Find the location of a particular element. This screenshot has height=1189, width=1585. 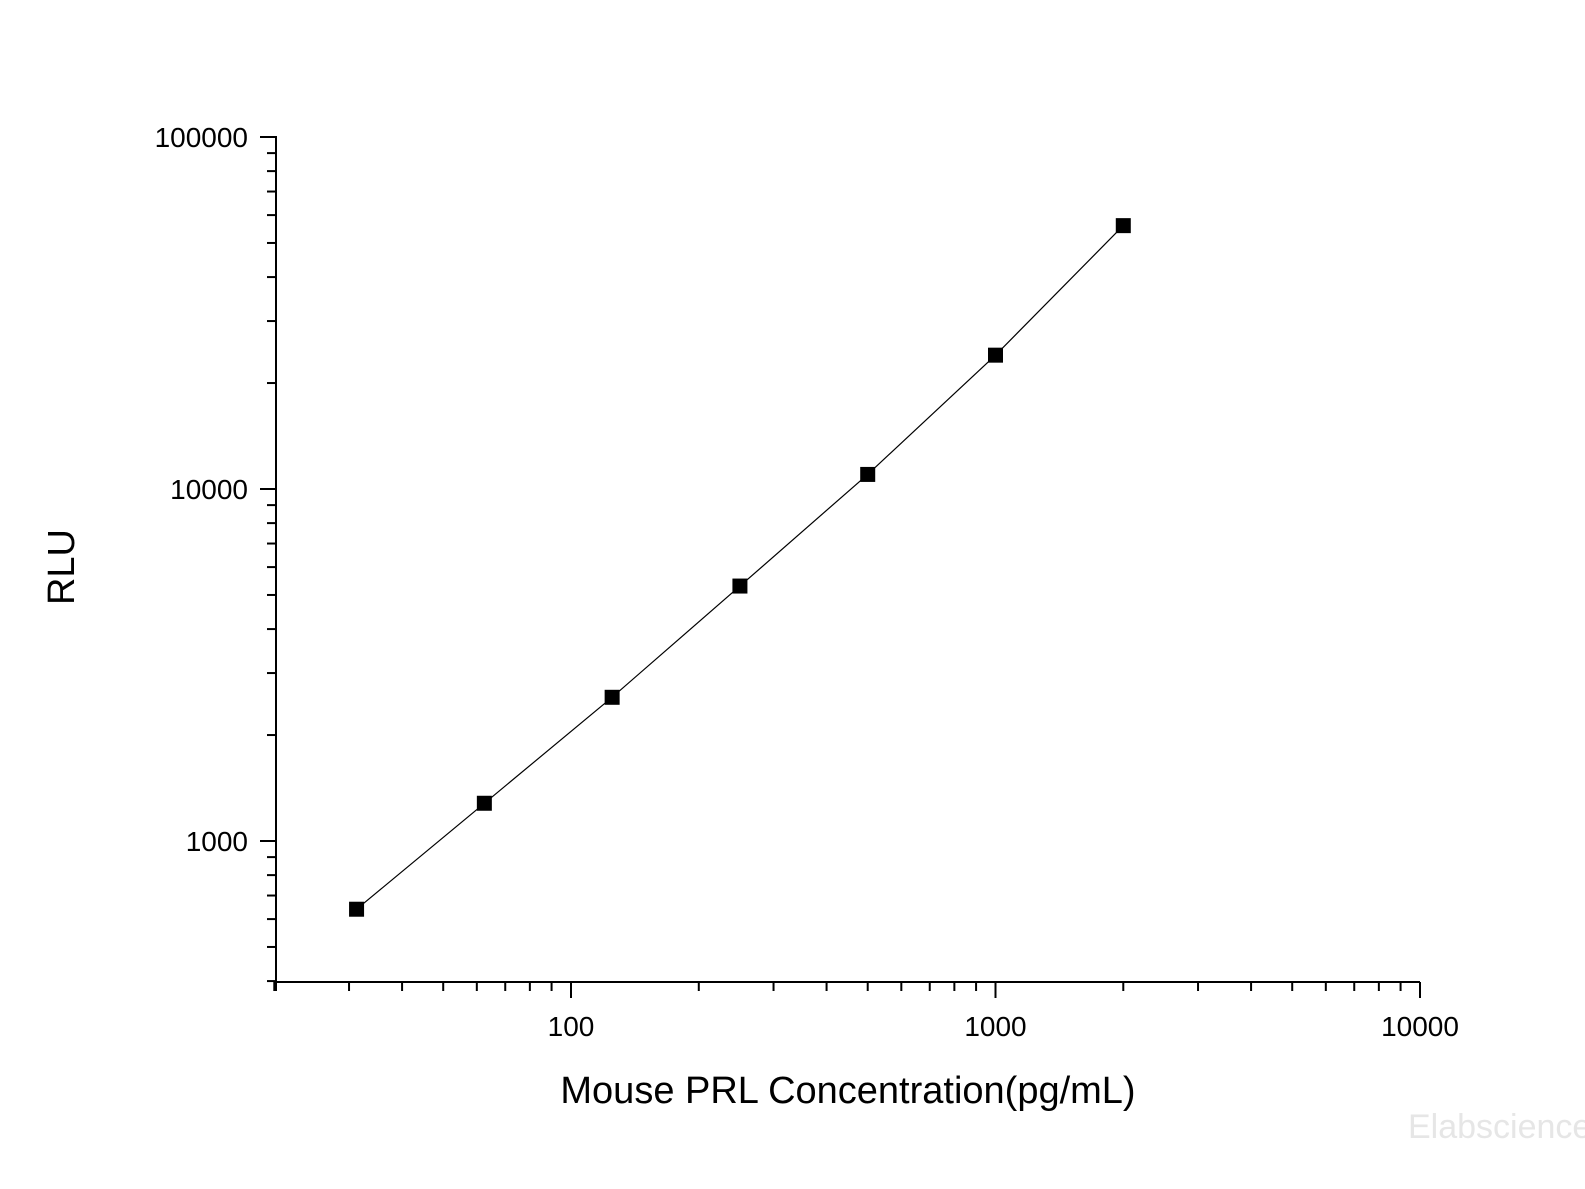

x-tick-label: 1000 is located at coordinates (995, 1026).